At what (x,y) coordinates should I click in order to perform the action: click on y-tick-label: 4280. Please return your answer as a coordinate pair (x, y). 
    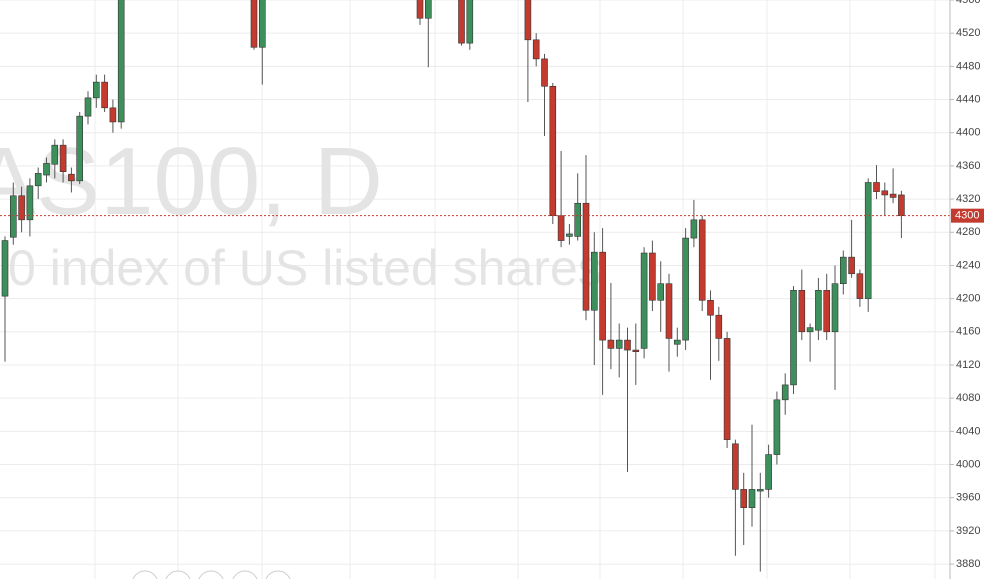
    Looking at the image, I should click on (968, 232).